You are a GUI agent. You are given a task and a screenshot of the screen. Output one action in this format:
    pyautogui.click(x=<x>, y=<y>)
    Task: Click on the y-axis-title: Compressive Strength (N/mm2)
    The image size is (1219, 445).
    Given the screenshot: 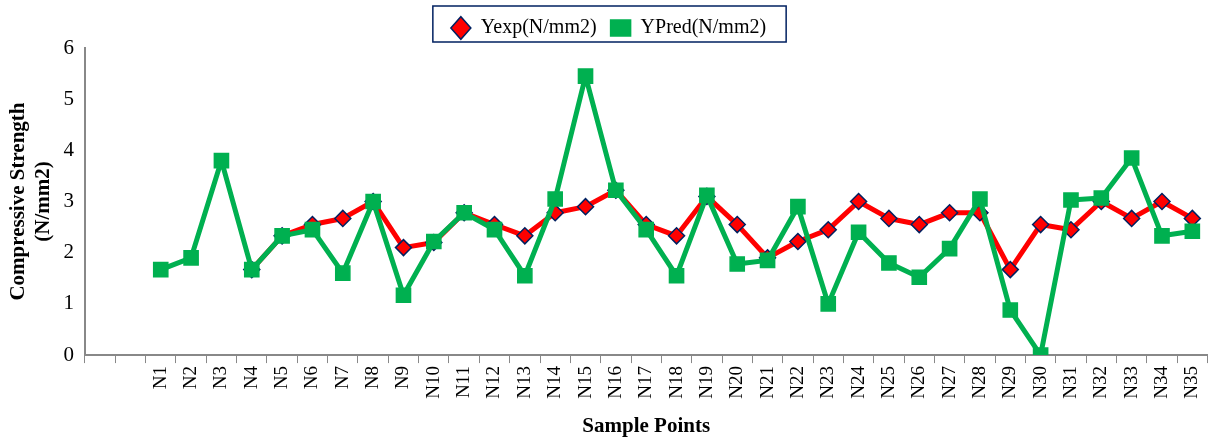 What is the action you would take?
    pyautogui.click(x=30, y=201)
    